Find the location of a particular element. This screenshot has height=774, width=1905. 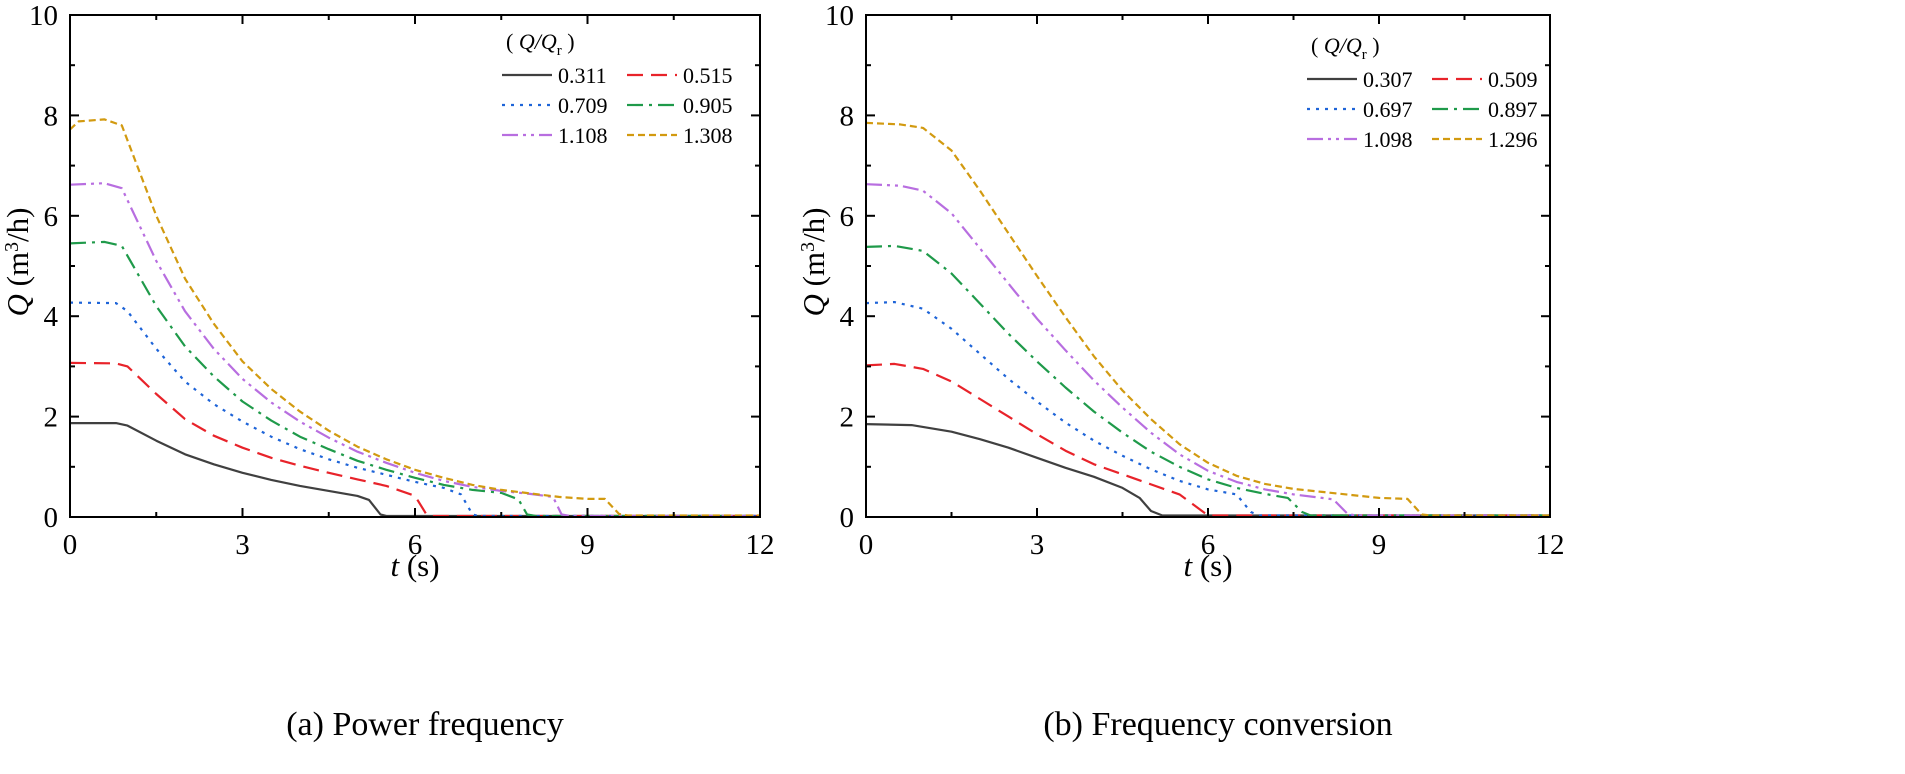

panel-caption: (a) Power frequency is located at coordinates (425, 724).